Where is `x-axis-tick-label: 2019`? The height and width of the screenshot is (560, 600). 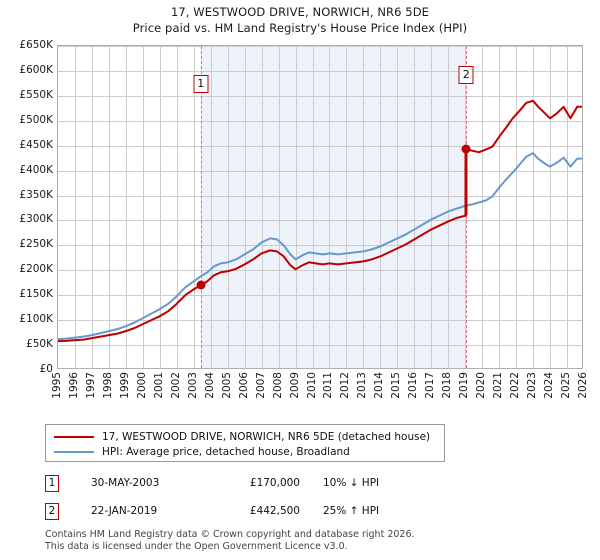
x-axis-tick-label: 2019 is located at coordinates (464, 385).